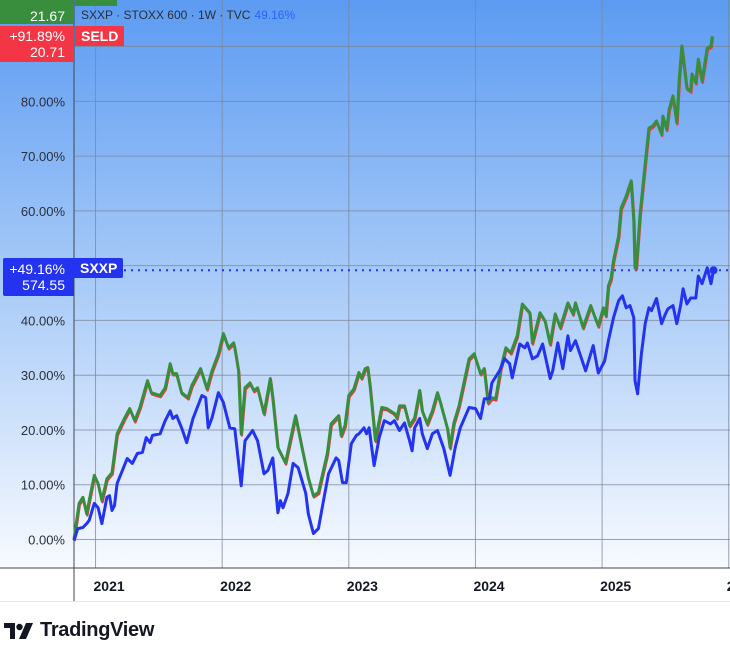  I want to click on green-price: 21.67, so click(47, 16).